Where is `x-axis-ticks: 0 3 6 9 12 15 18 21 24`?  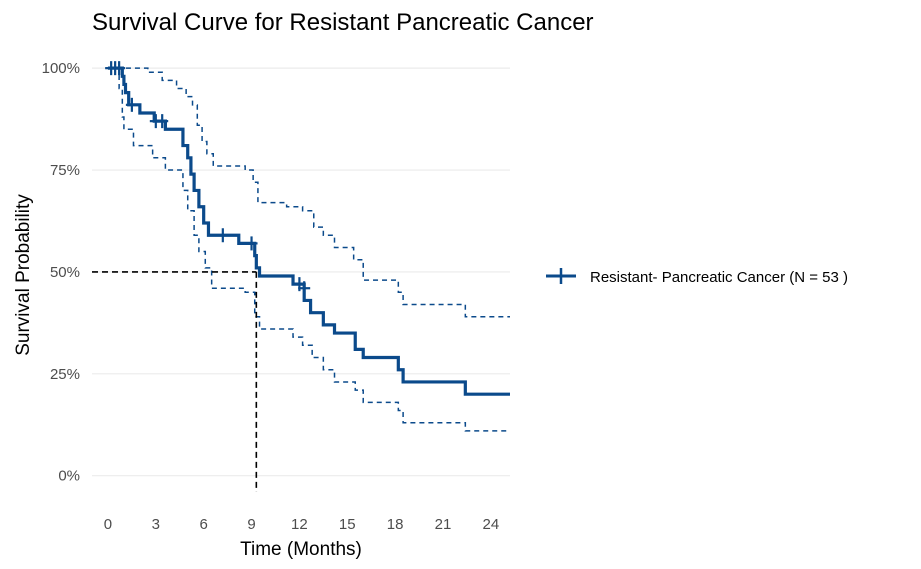 x-axis-ticks: 0 3 6 9 12 15 18 21 24 is located at coordinates (301, 524).